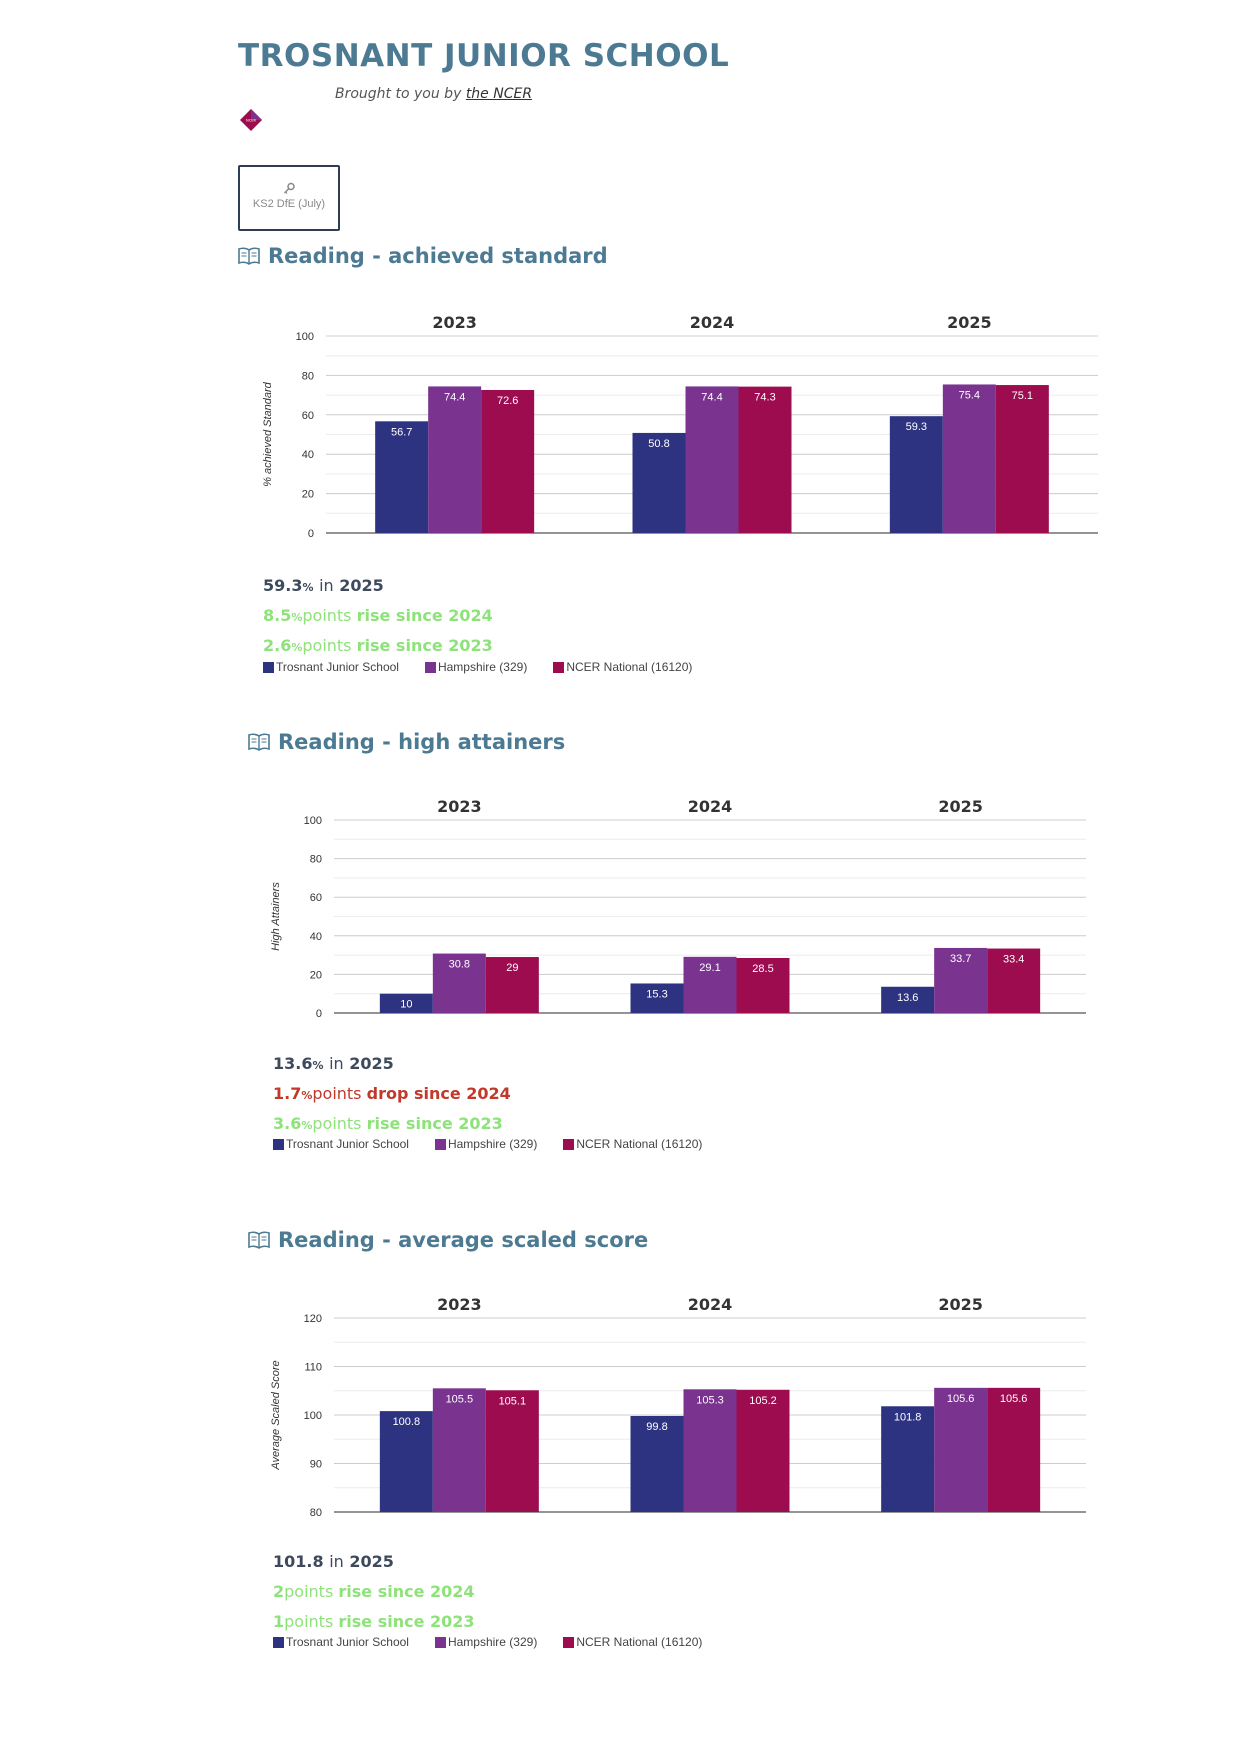 The image size is (1240, 1754). Describe the element at coordinates (276, 1415) in the screenshot. I see `y-axis-label: Average Scaled Score` at that location.